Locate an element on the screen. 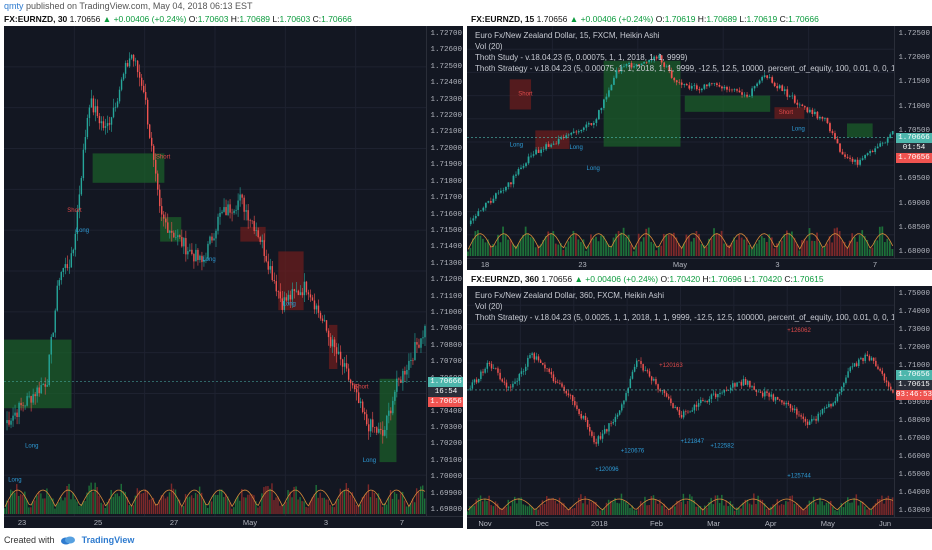  last-price: 1.70656 is located at coordinates (85, 19).